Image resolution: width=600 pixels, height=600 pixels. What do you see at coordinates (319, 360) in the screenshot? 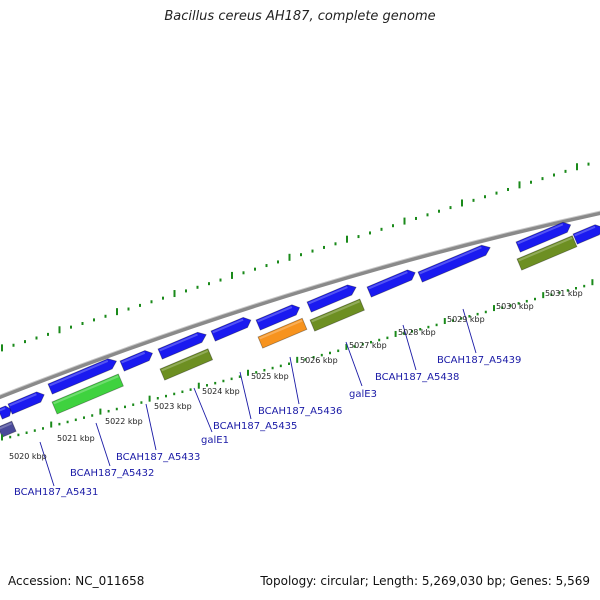
I see `scale-tick-label: 5026 kbp` at bounding box center [319, 360].